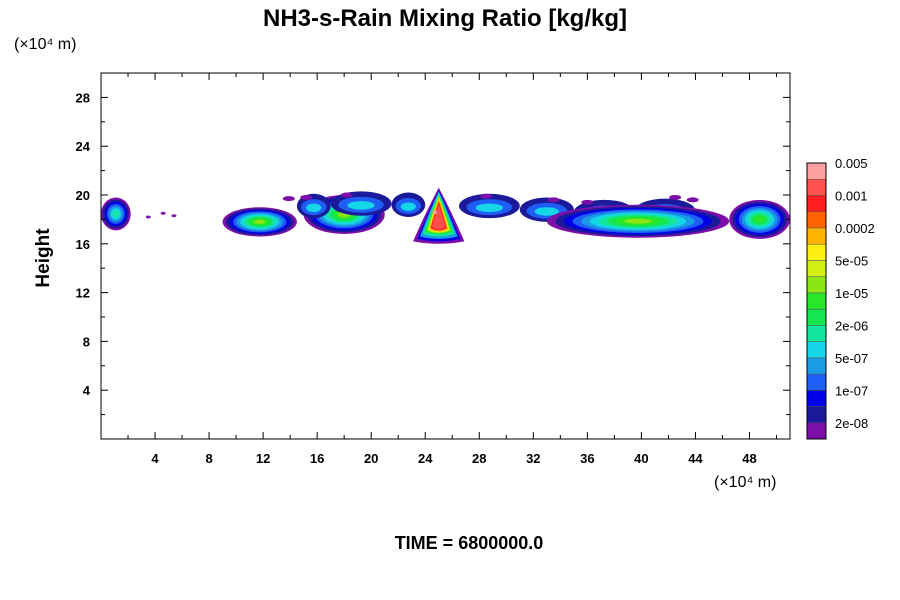 This screenshot has height=600, width=900. I want to click on time-label: TIME = 6800000.0, so click(469, 543).